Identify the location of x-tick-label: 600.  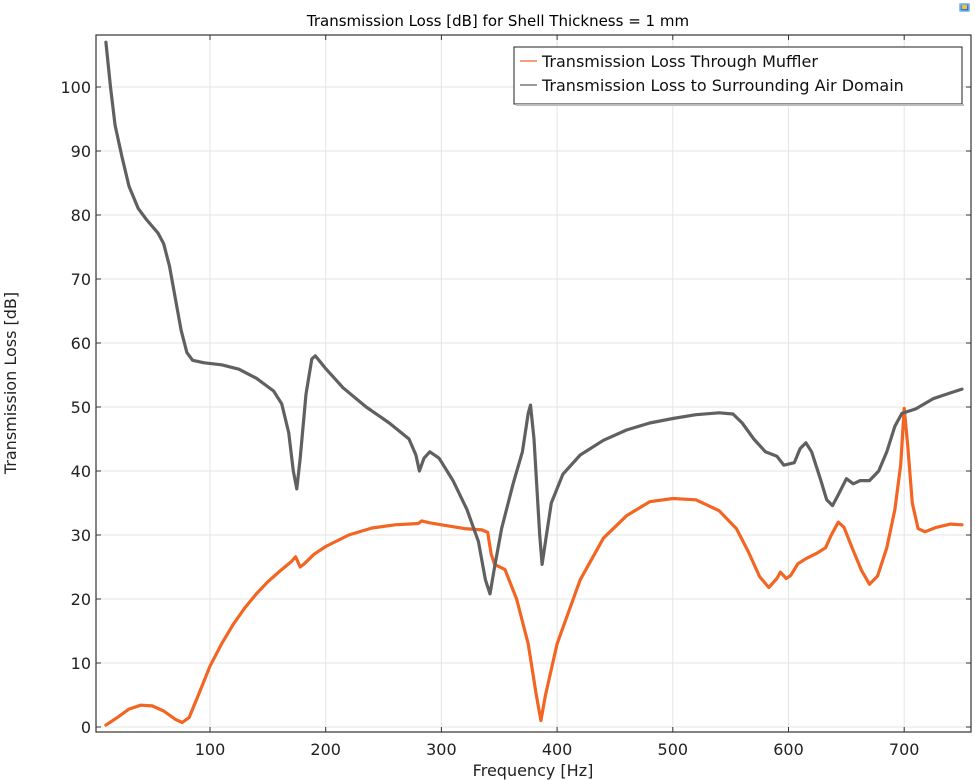
(788, 749).